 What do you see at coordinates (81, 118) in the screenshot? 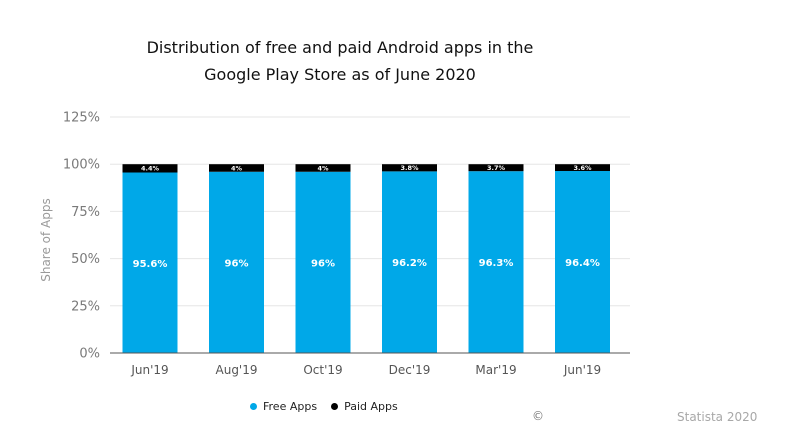
I see `y-tick-label: 125%` at bounding box center [81, 118].